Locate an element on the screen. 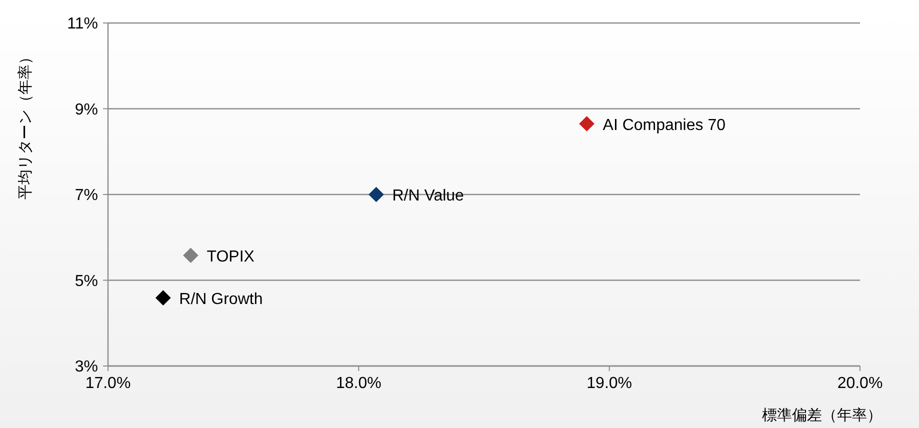 This screenshot has width=919, height=428. series-label: AI Companies 70 is located at coordinates (664, 125).